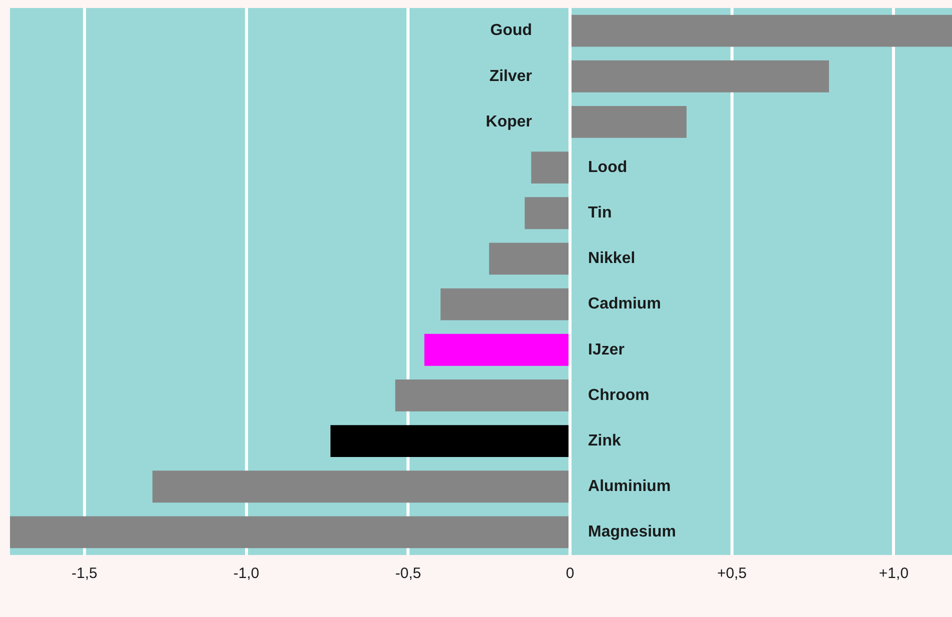  What do you see at coordinates (570, 573) in the screenshot?
I see `x-tick-label: 0` at bounding box center [570, 573].